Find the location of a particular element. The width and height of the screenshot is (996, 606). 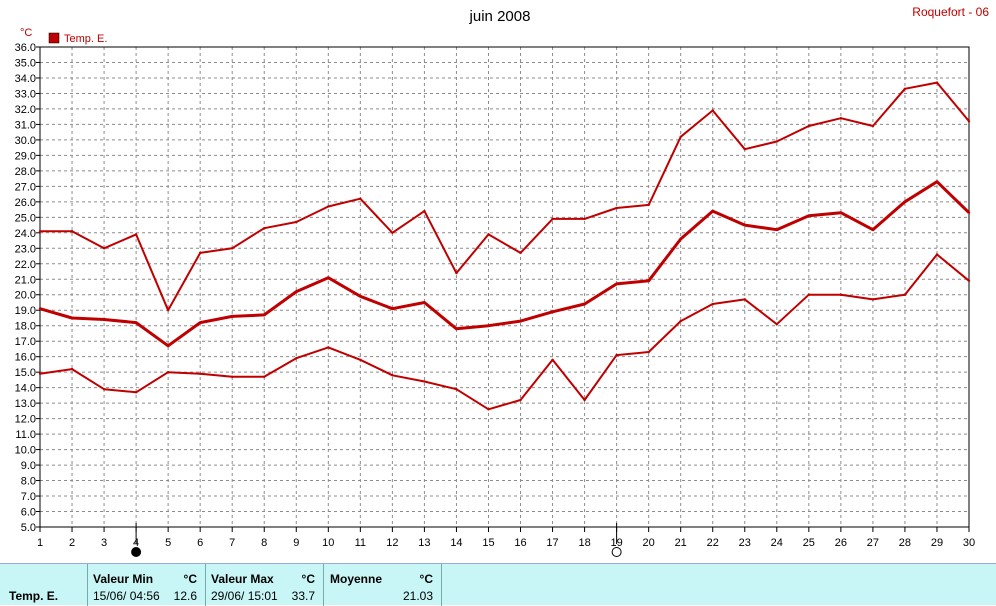

full-moon-icon is located at coordinates (616, 552).